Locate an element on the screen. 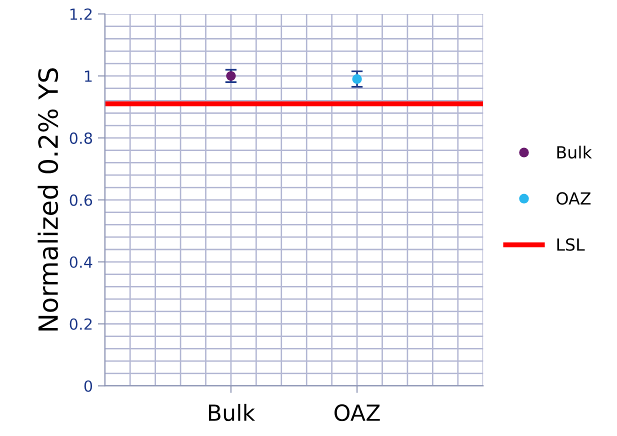  legend-label: LSL is located at coordinates (571, 244).